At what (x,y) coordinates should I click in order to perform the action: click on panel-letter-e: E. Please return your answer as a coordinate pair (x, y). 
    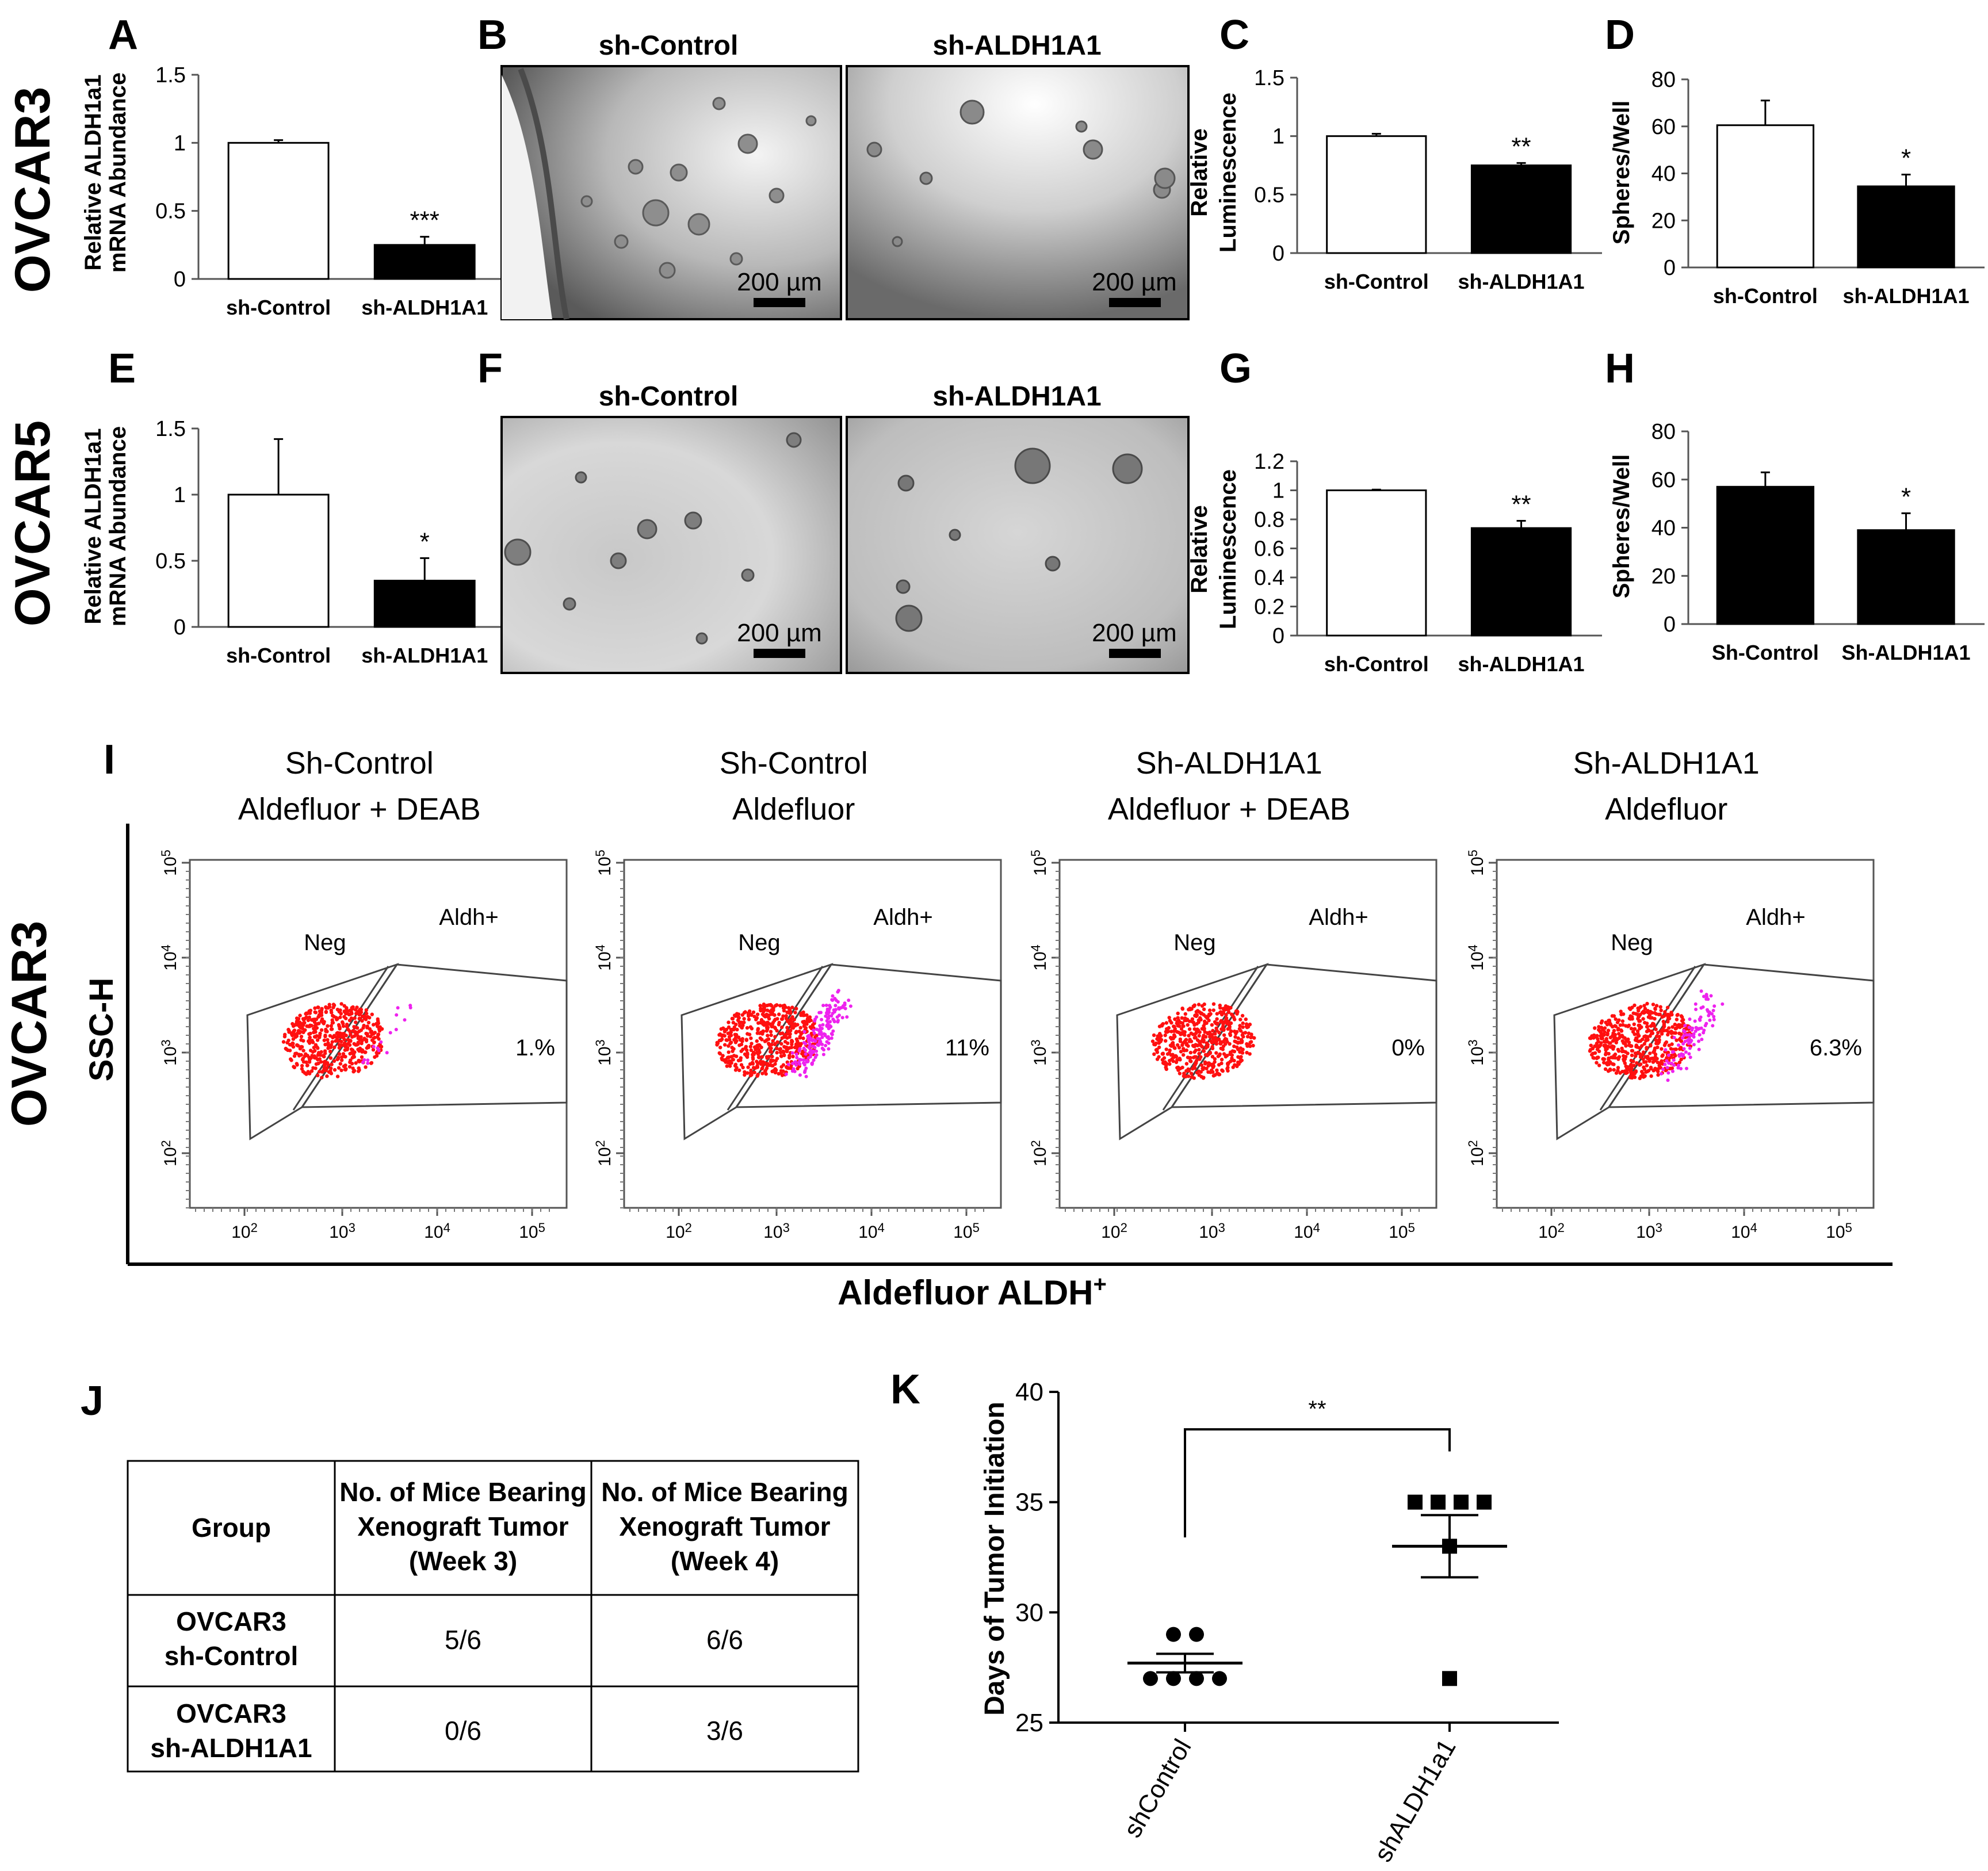
    Looking at the image, I should click on (122, 369).